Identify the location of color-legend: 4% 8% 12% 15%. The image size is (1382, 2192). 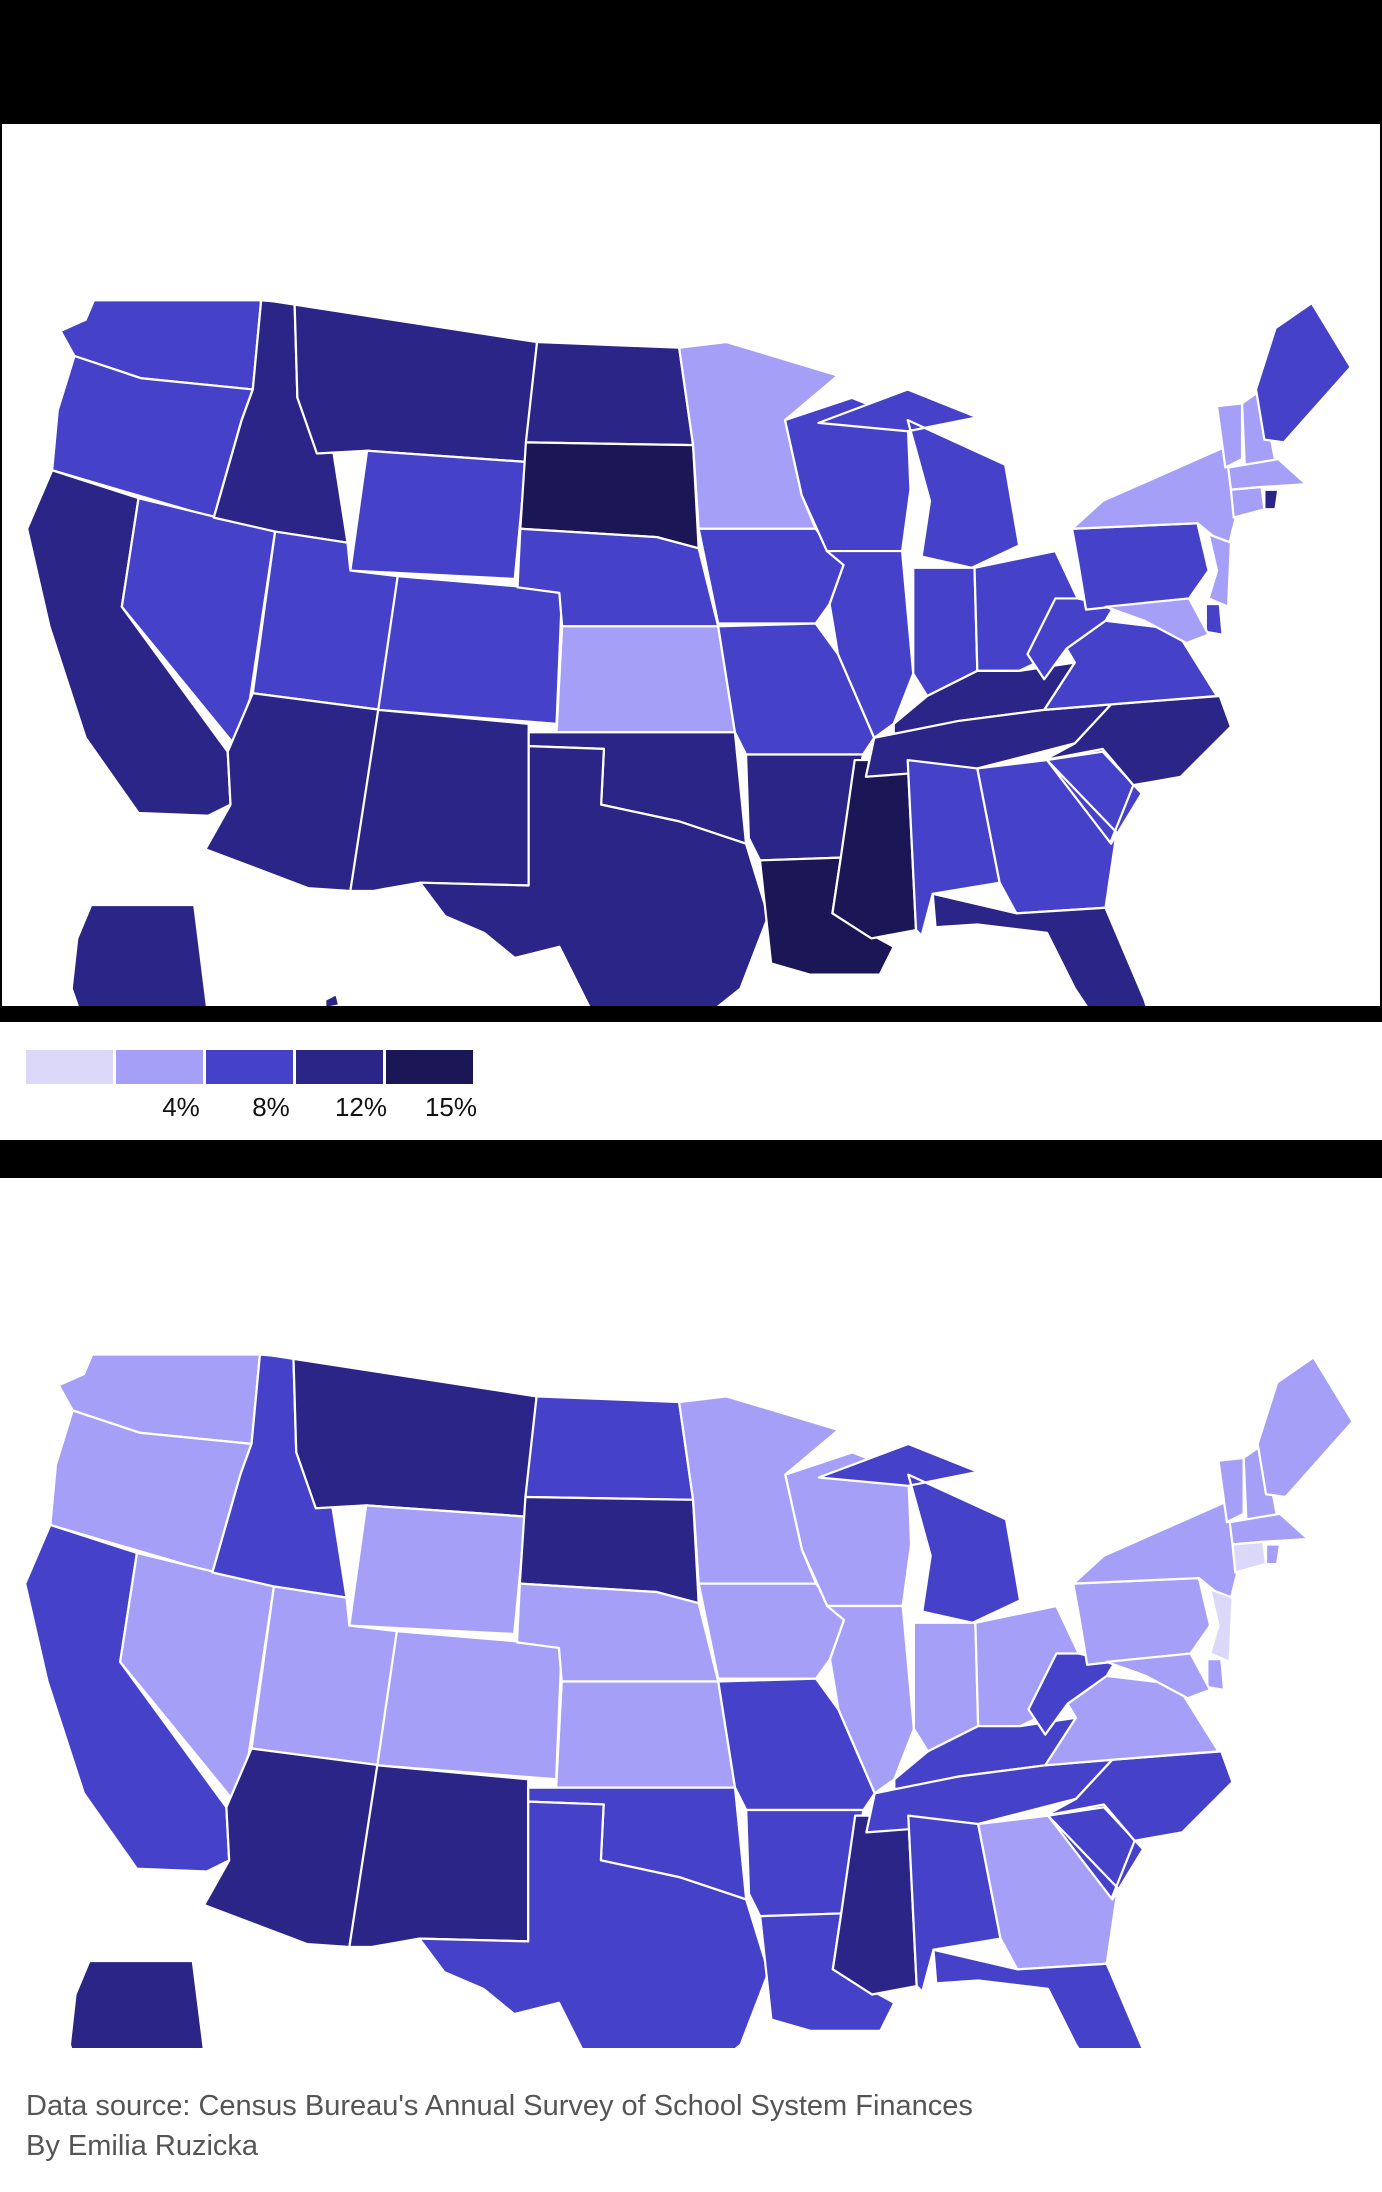
(251, 1090).